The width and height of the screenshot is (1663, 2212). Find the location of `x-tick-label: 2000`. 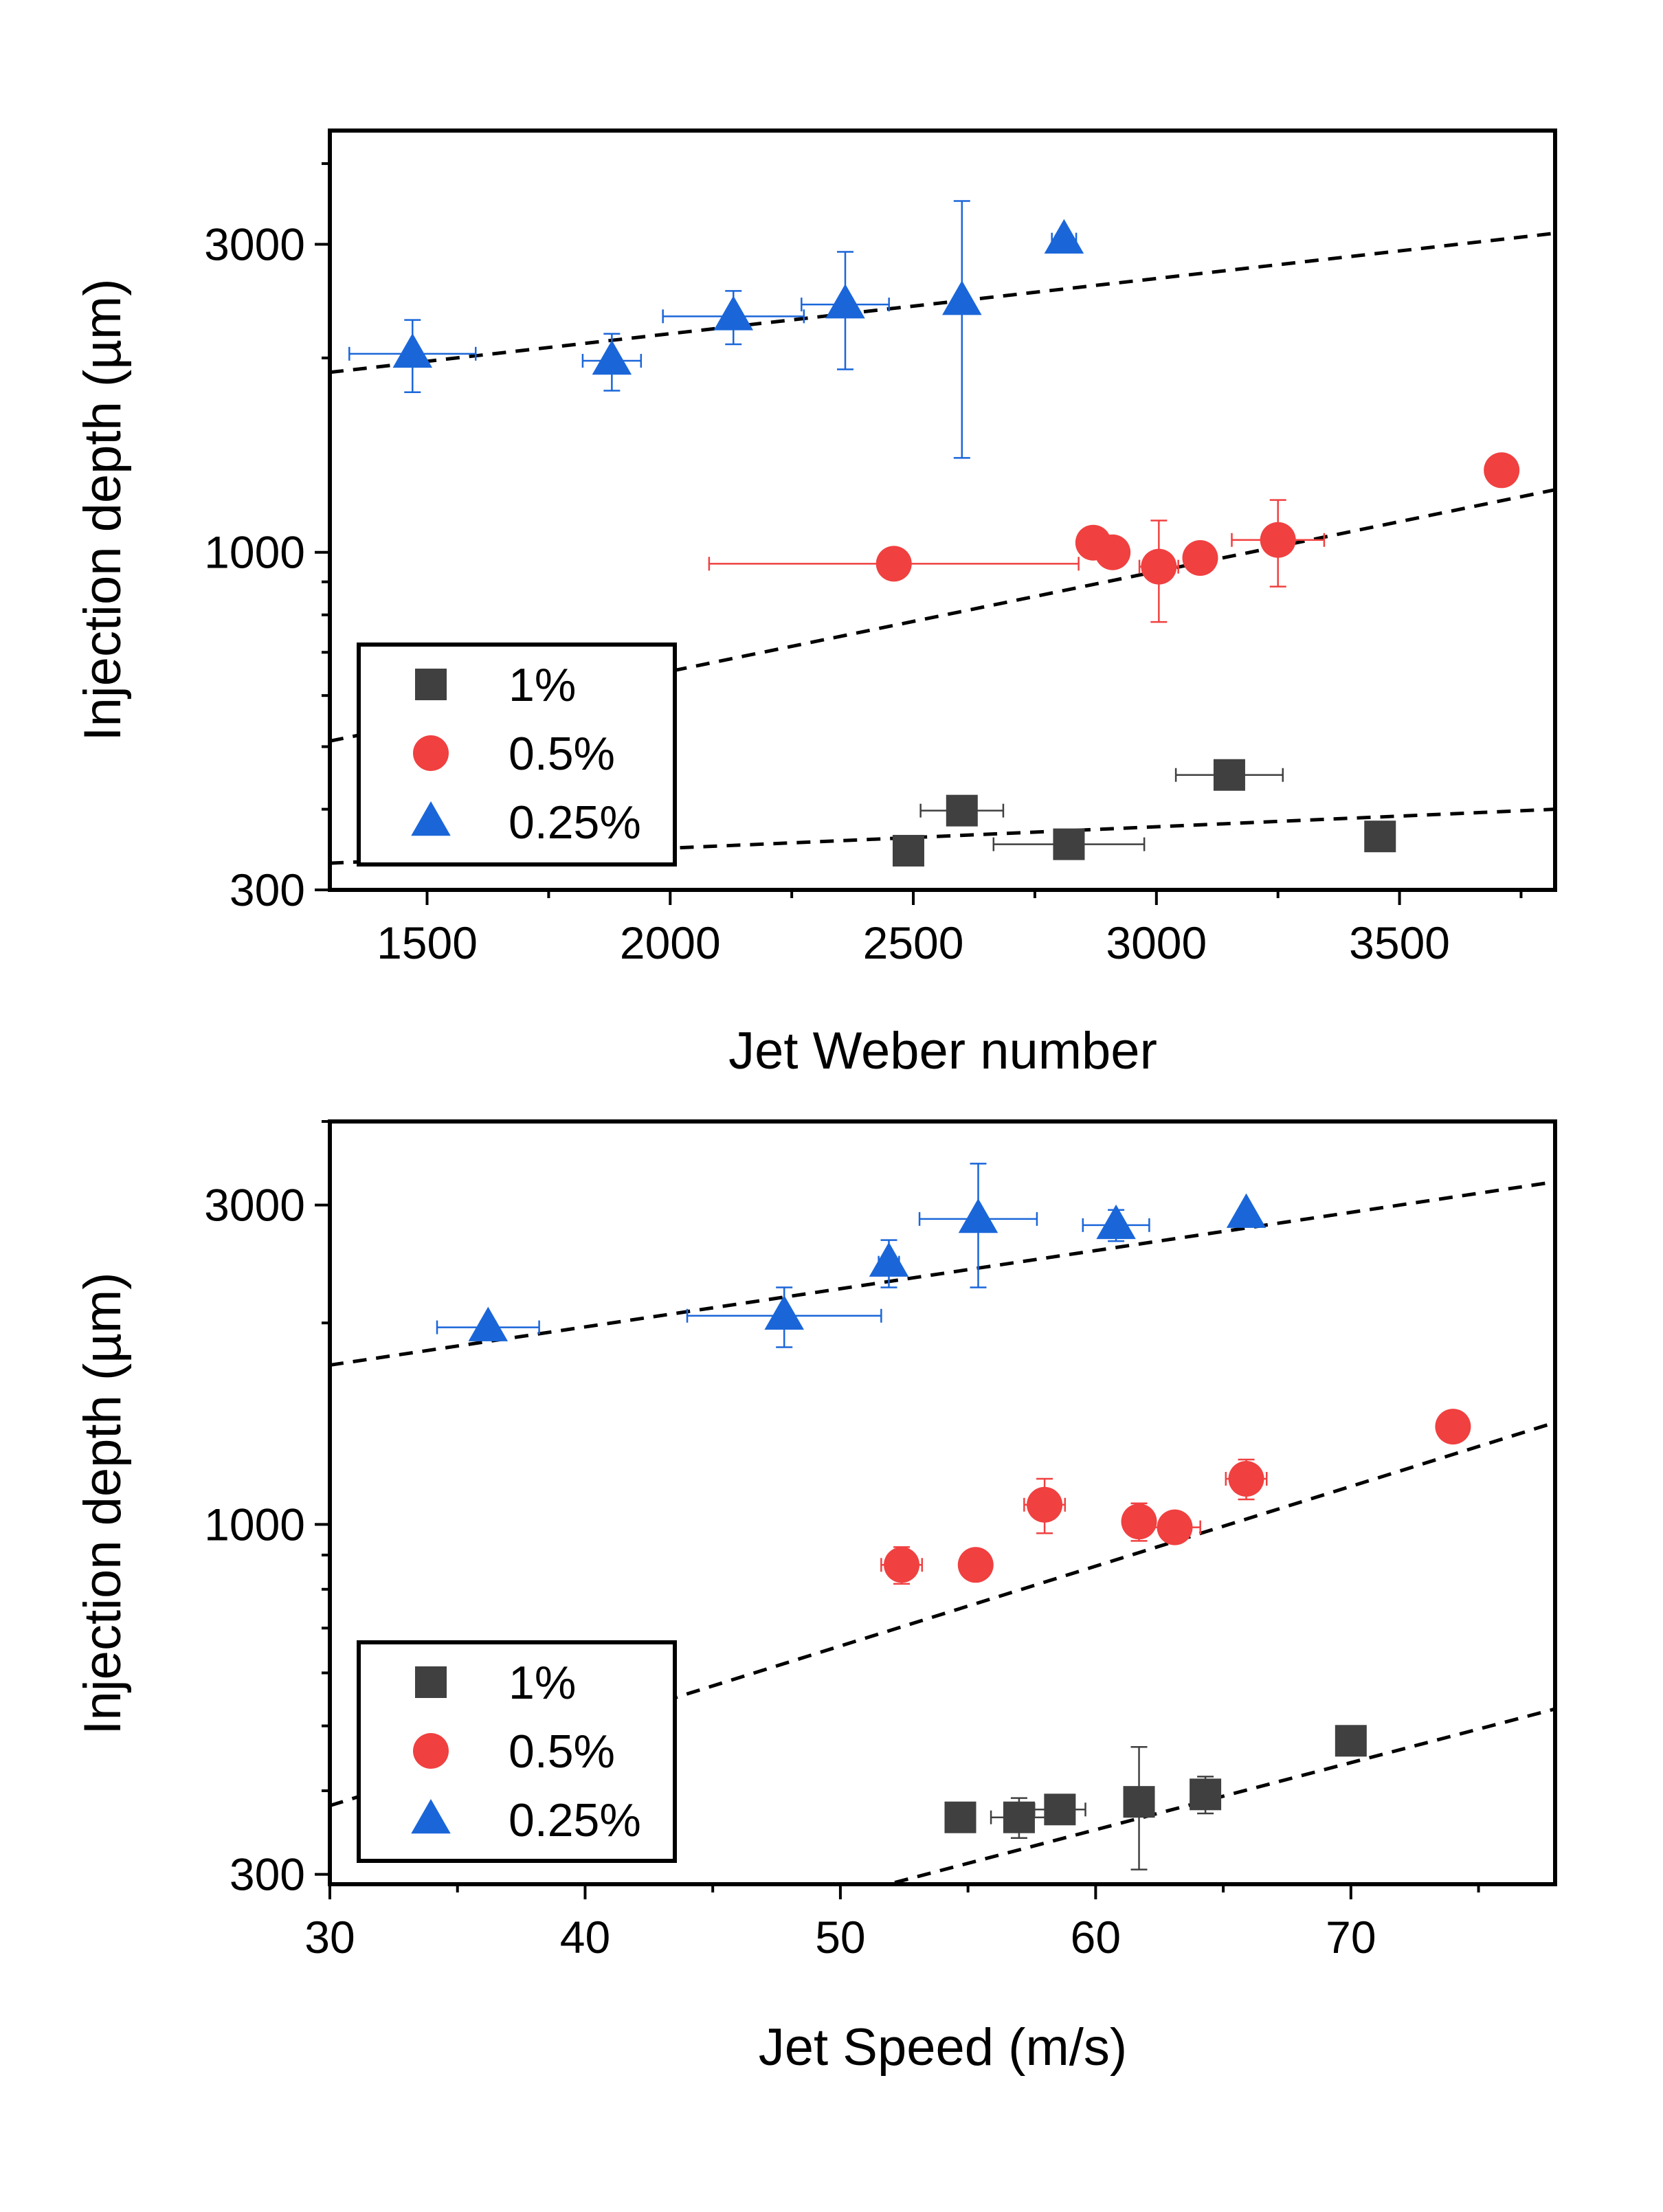

x-tick-label: 2000 is located at coordinates (670, 942).